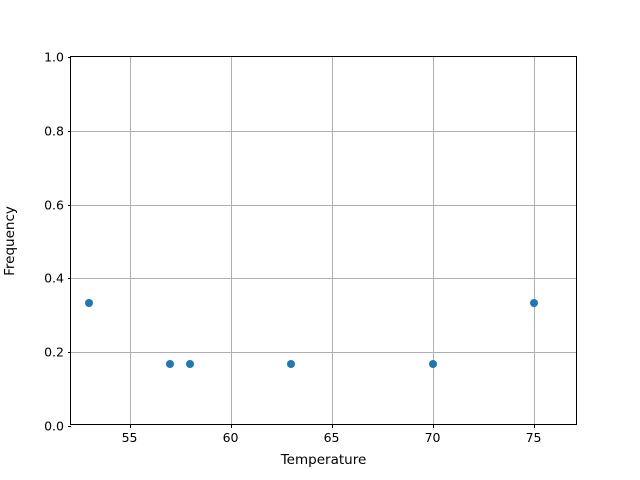  Describe the element at coordinates (54, 131) in the screenshot. I see `y-tick-label: 0.8` at that location.